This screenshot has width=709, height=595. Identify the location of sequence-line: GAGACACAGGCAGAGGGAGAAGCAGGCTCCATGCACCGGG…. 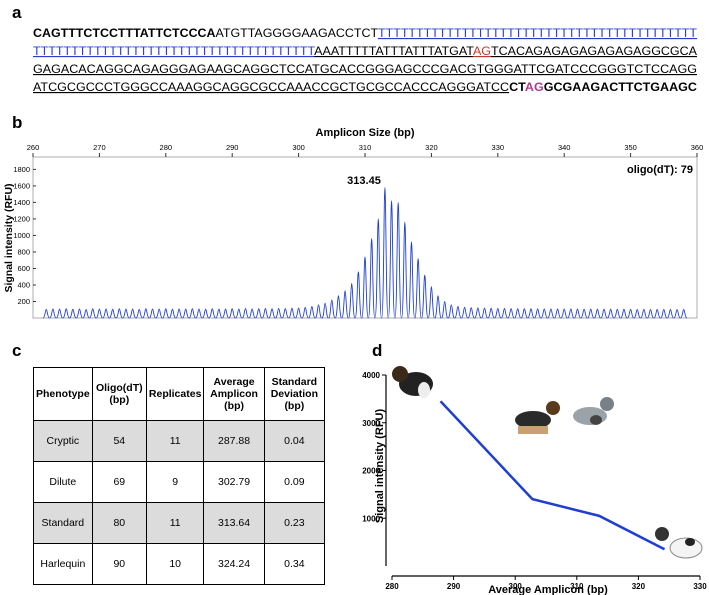
(365, 70).